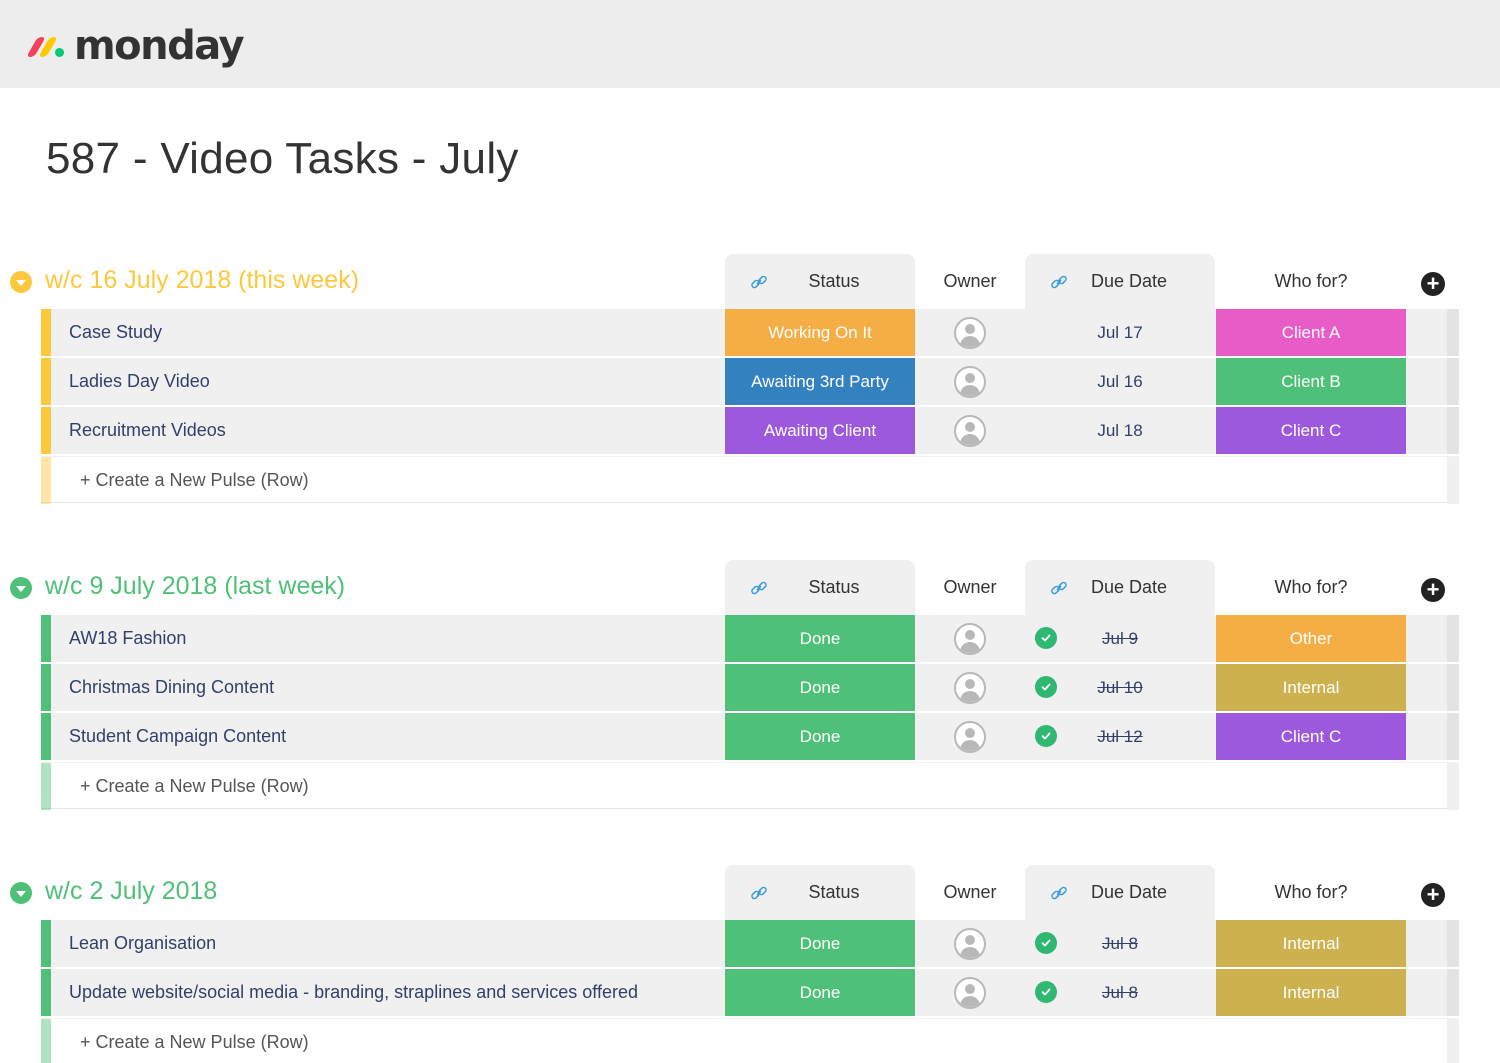 The image size is (1500, 1063). What do you see at coordinates (1311, 332) in the screenshot?
I see `who-for-cell: Client A` at bounding box center [1311, 332].